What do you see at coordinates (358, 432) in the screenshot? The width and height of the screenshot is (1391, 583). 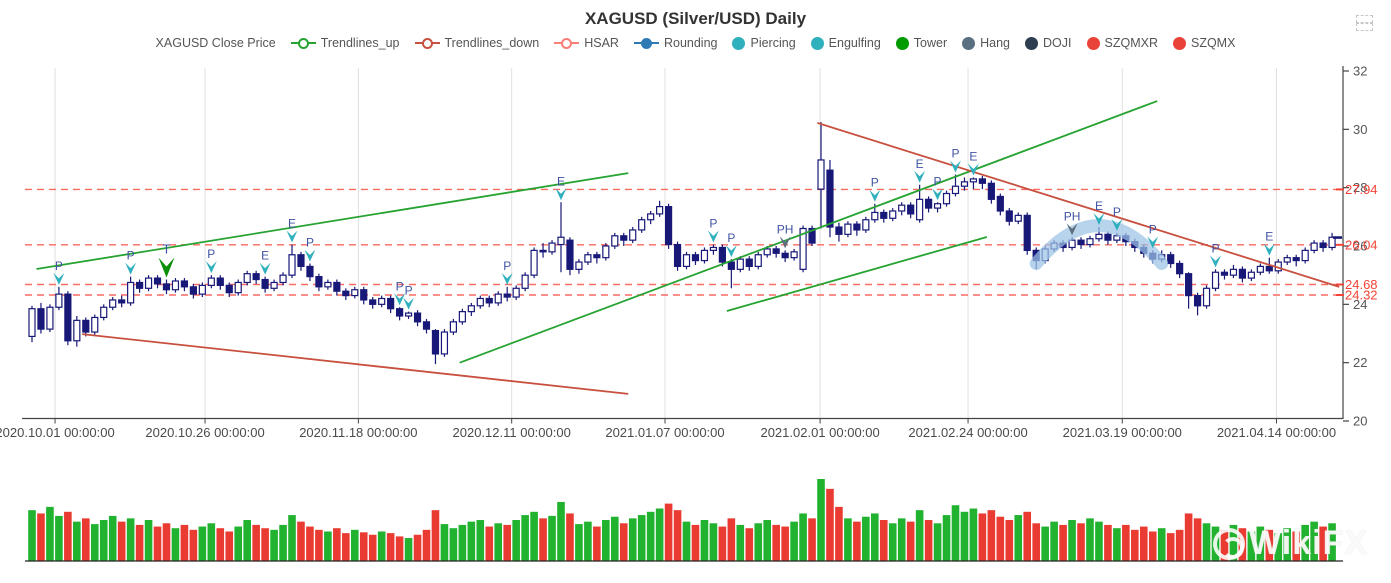 I see `svg-text: 2020.11.18 00:00:00` at bounding box center [358, 432].